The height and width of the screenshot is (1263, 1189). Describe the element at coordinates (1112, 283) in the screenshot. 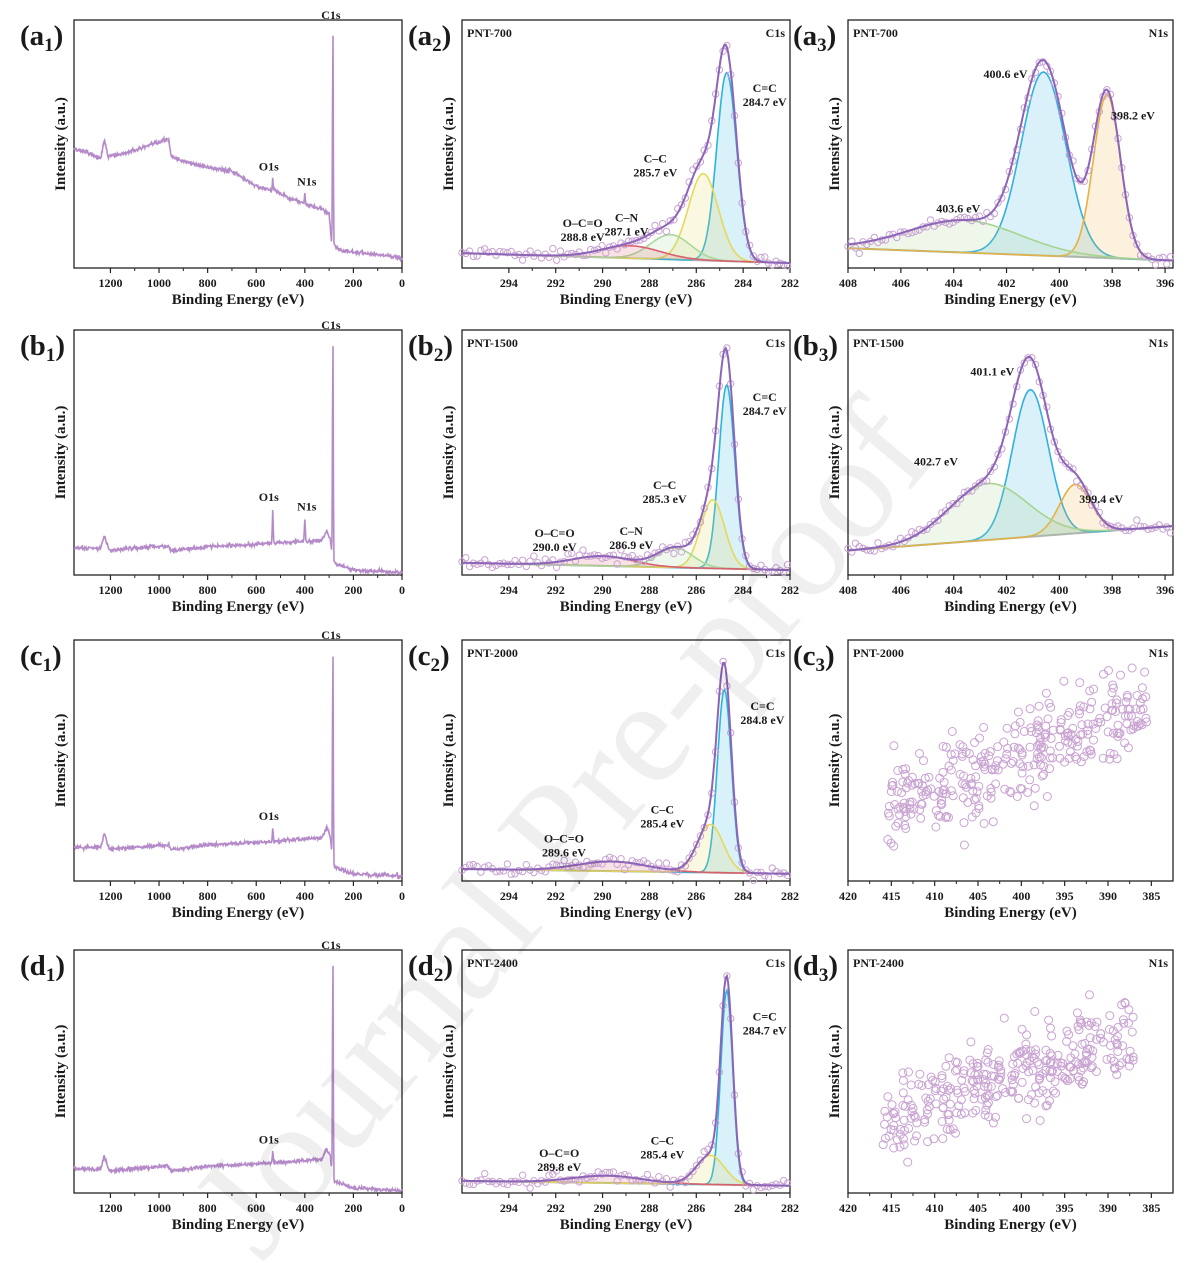

I see `x-tick-label: 398` at that location.